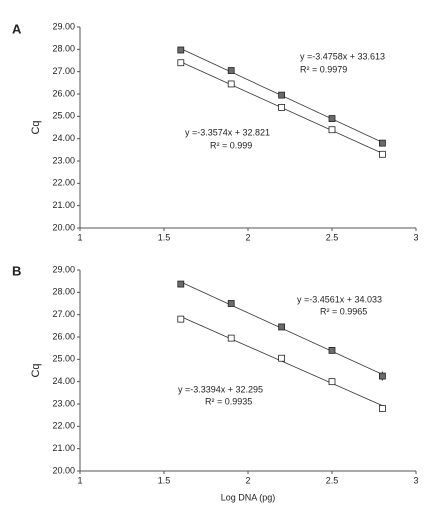 This screenshot has width=432, height=525. Describe the element at coordinates (228, 401) in the screenshot. I see `annotation: R² = 0.9935` at that location.